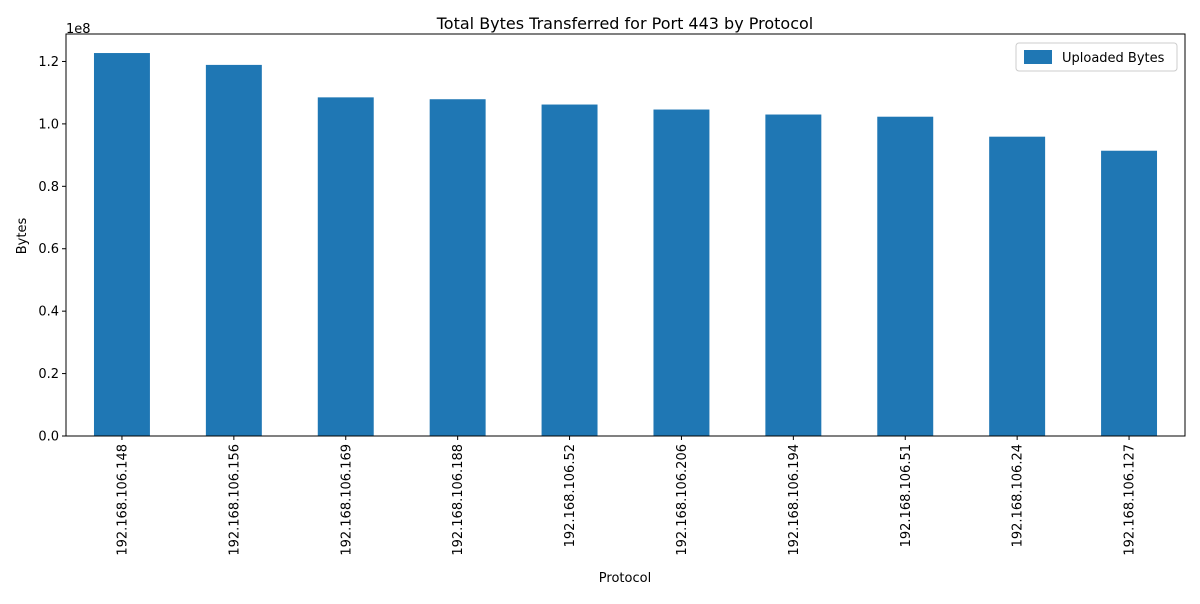 This screenshot has height=604, width=1200. I want to click on legend-label: Uploaded Bytes, so click(1113, 58).